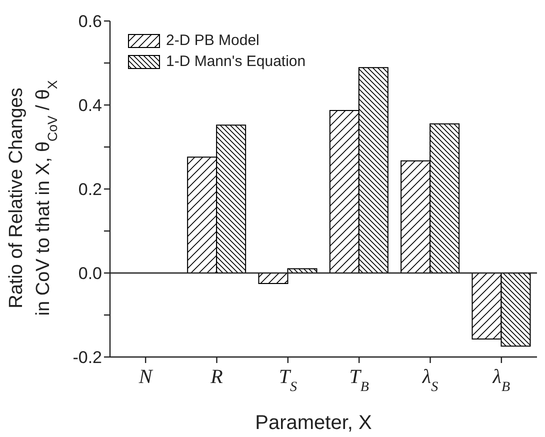 The width and height of the screenshot is (545, 437). What do you see at coordinates (90, 22) in the screenshot?
I see `y-tick-label: 0.6` at bounding box center [90, 22].